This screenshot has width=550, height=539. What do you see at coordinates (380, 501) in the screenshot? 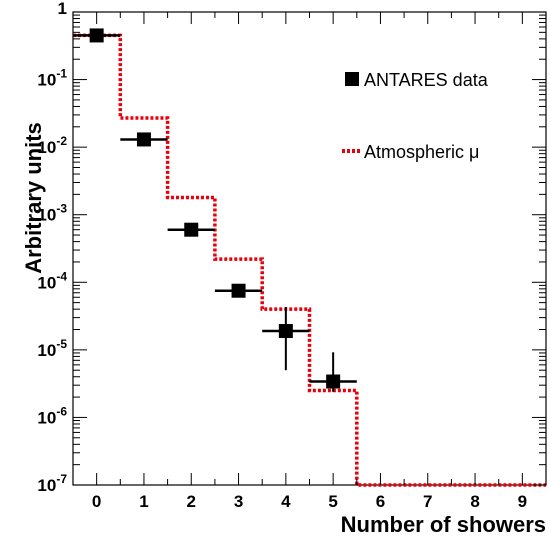
I see `x-tick-label: 6` at bounding box center [380, 501].